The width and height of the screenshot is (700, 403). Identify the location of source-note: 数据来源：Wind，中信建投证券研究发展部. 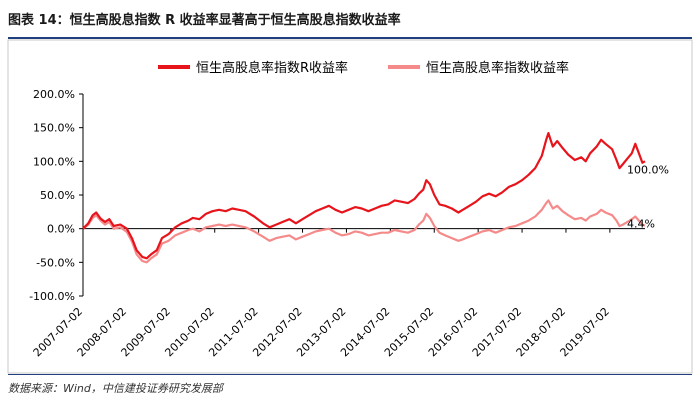
(115, 388).